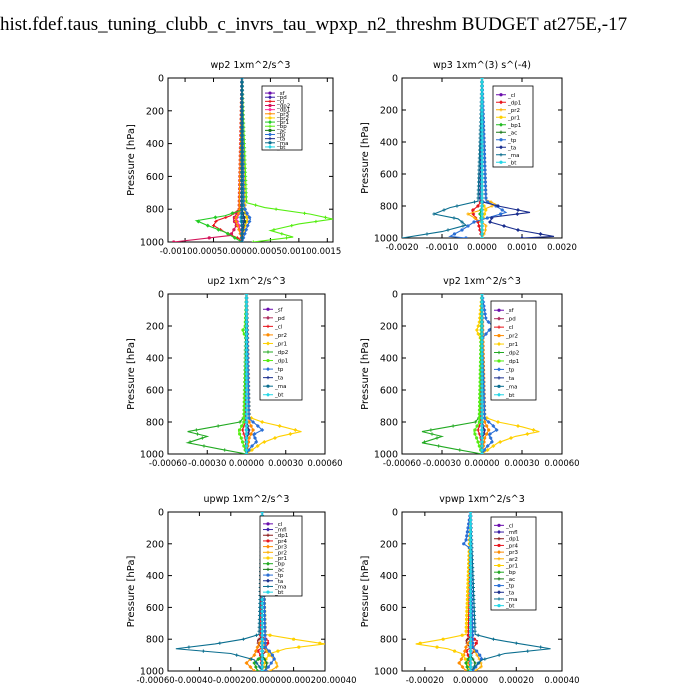  Describe the element at coordinates (522, 237) in the screenshot. I see `series-point-ta` at that location.